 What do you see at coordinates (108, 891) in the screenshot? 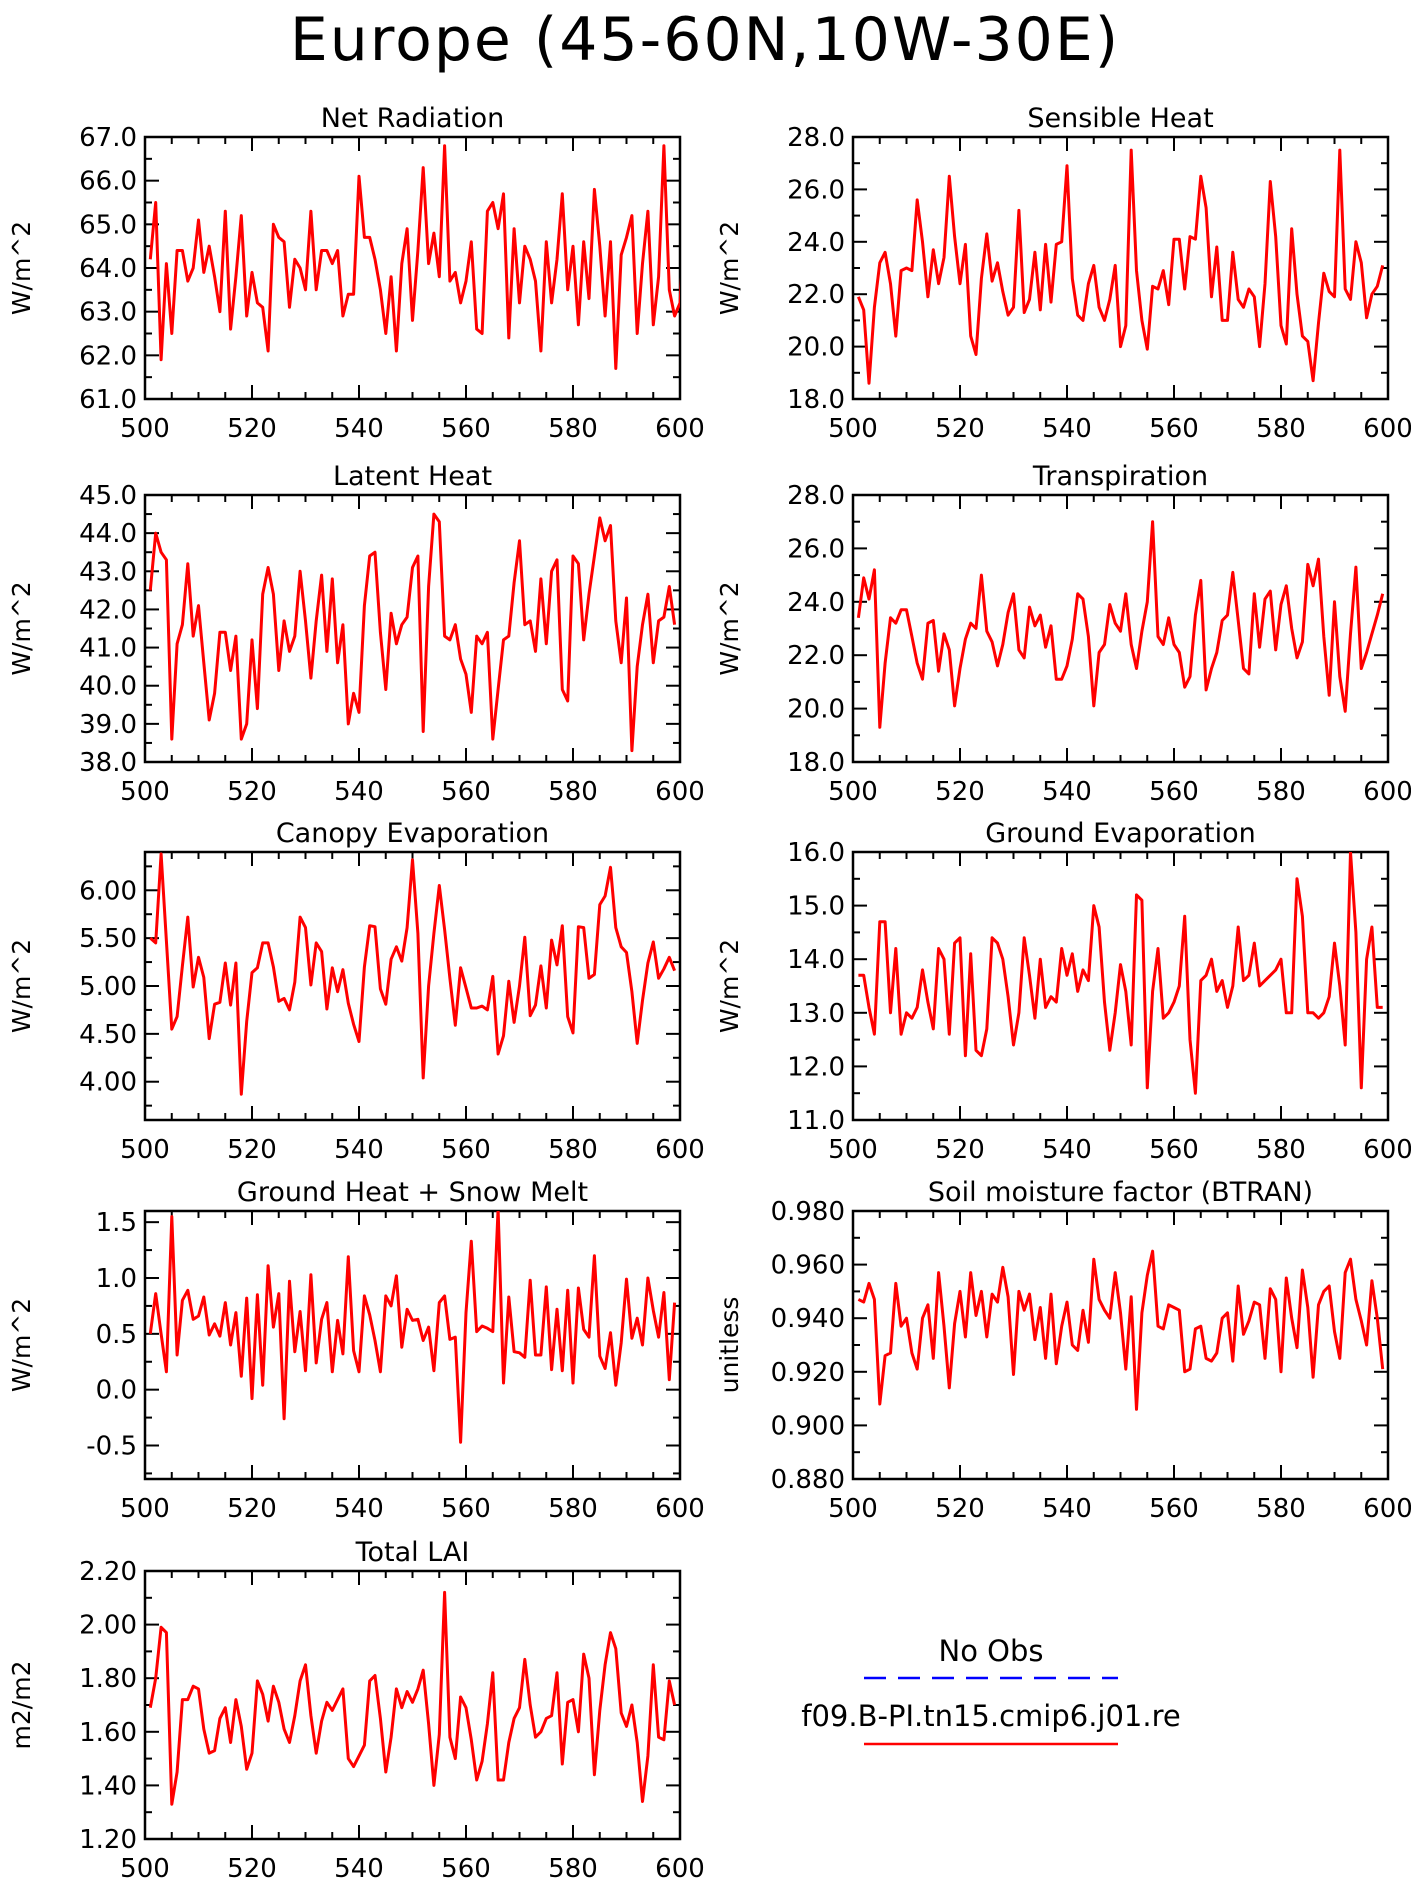
I see `y-tick-label: 6.00` at bounding box center [108, 891].